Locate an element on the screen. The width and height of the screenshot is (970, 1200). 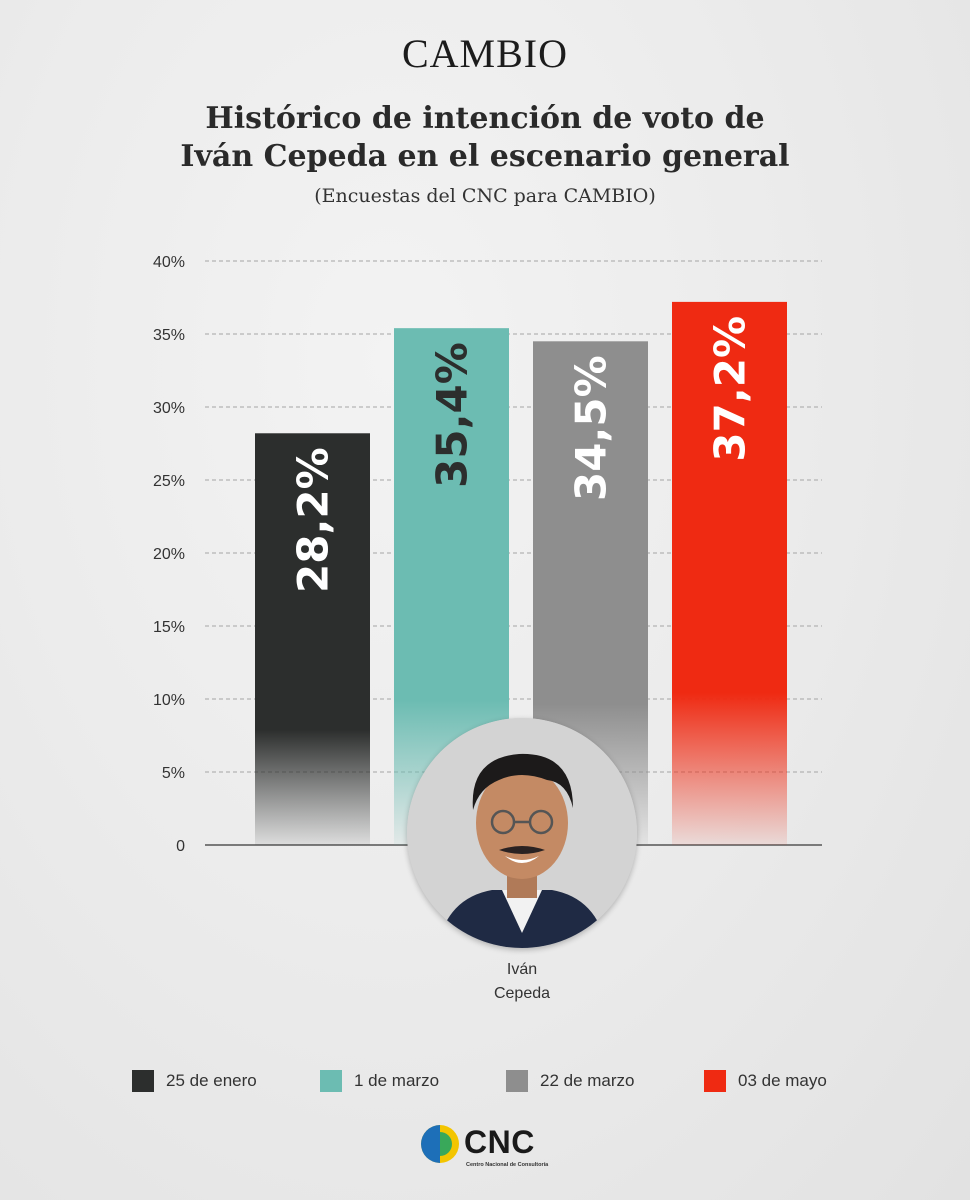
brand-logo: CAMBIO is located at coordinates (485, 53).